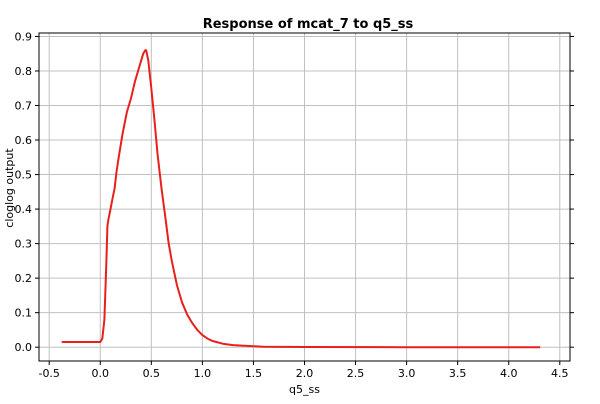  What do you see at coordinates (48, 373) in the screenshot?
I see `x-tick-label: -0.5` at bounding box center [48, 373].